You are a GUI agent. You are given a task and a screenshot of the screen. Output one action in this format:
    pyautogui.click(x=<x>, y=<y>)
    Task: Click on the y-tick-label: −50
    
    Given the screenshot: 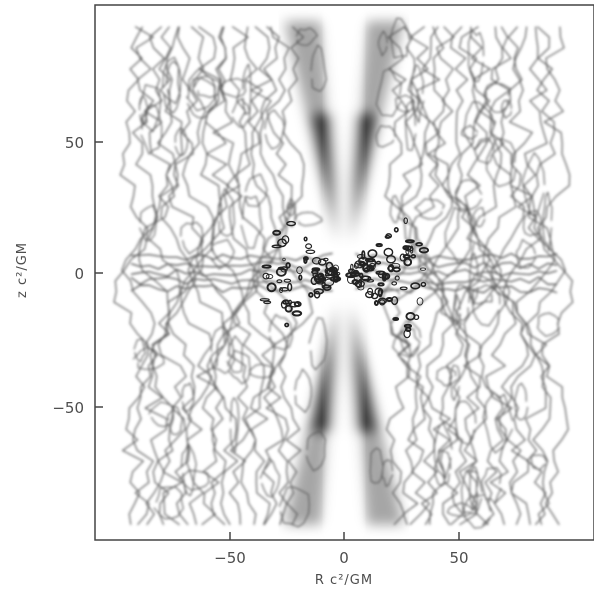 What is the action you would take?
    pyautogui.click(x=68, y=408)
    